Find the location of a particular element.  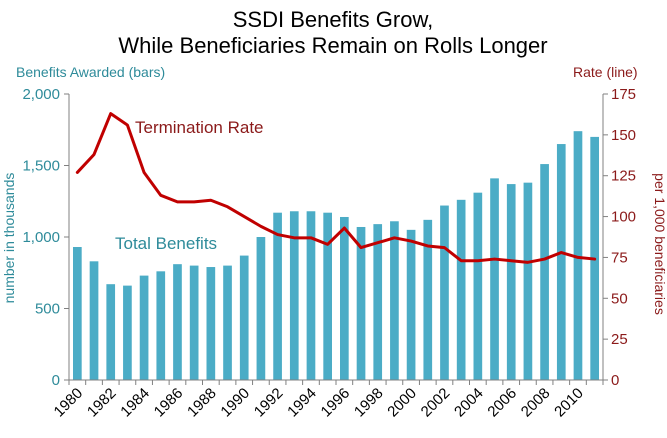

bar-1996 is located at coordinates (344, 298).